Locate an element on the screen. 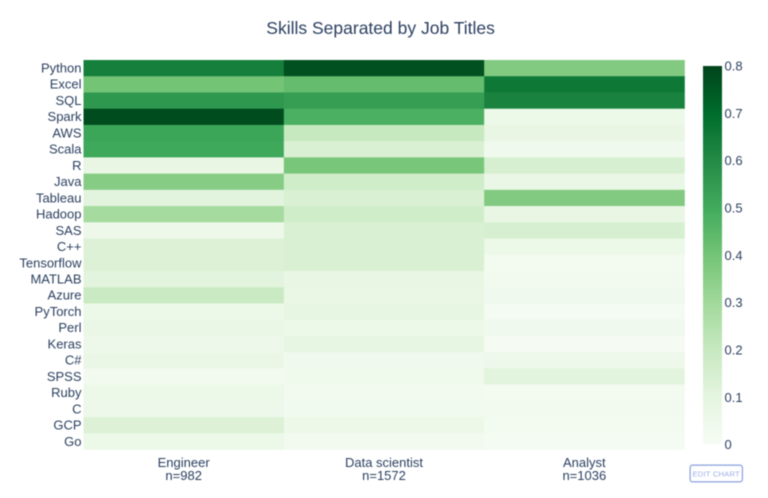 The width and height of the screenshot is (768, 498). svg-text: Keras is located at coordinates (65, 343).